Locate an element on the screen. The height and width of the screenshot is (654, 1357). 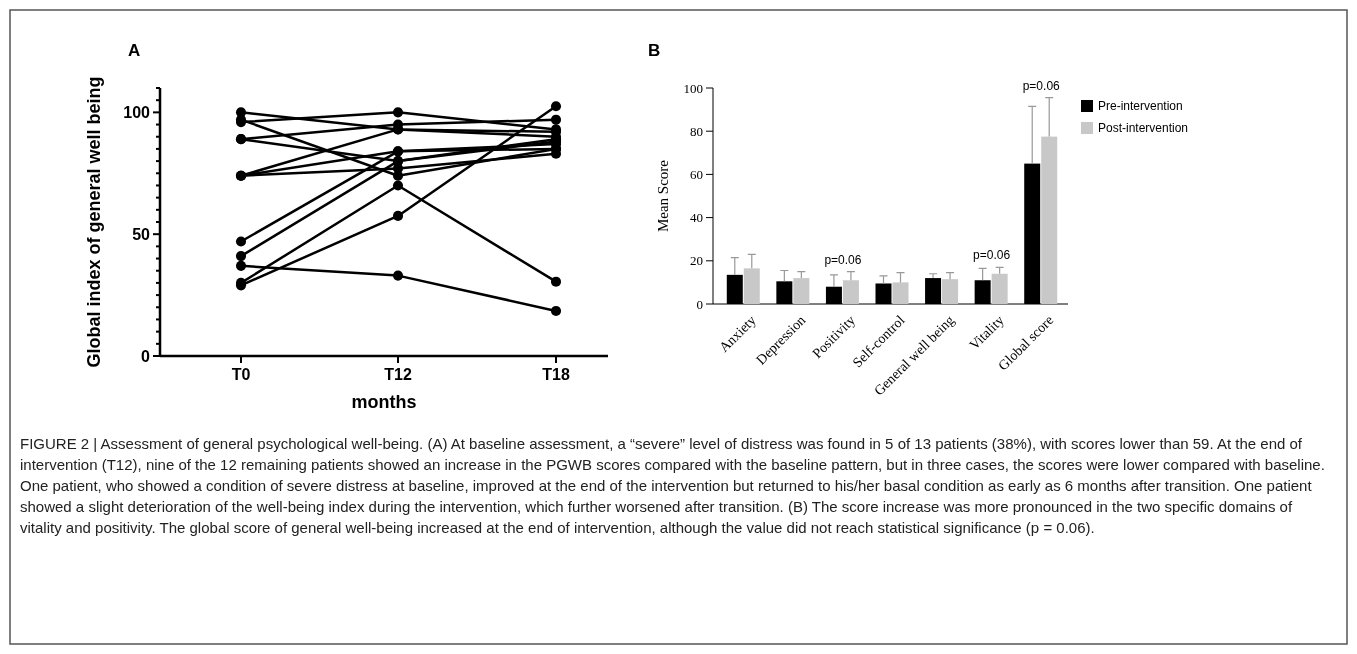
y-tick-label: 60 is located at coordinates (696, 174).